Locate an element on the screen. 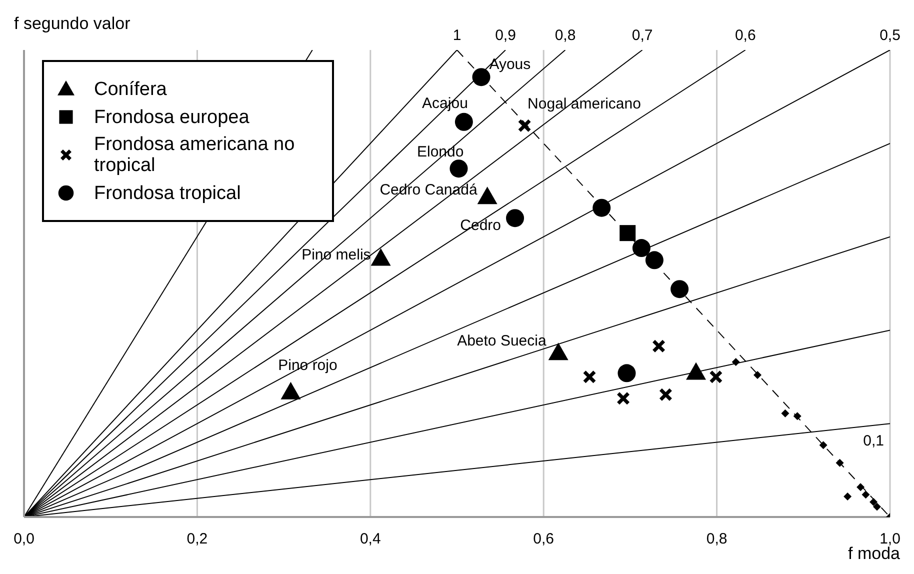  series-label: 1 is located at coordinates (457, 35).